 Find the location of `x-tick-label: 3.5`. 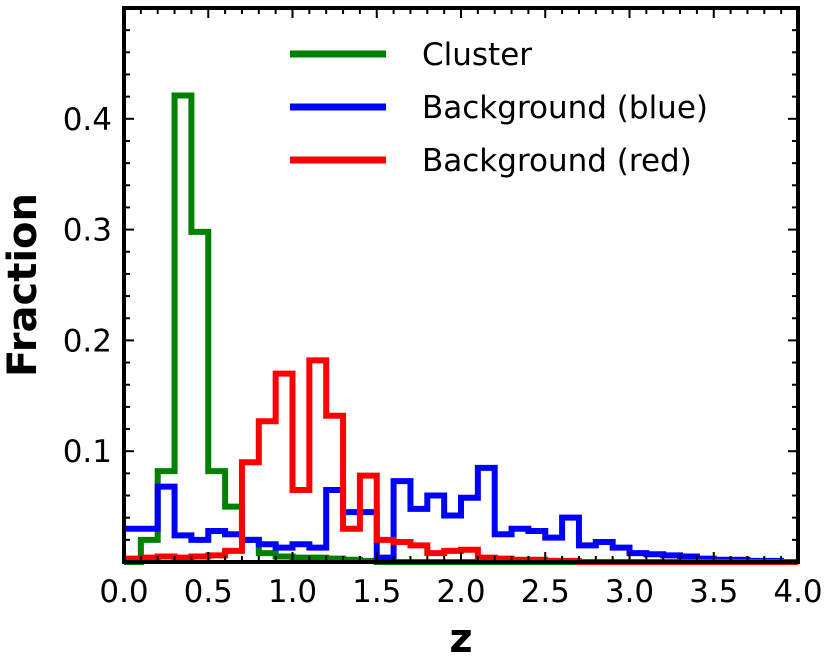

x-tick-label: 3.5 is located at coordinates (713, 592).